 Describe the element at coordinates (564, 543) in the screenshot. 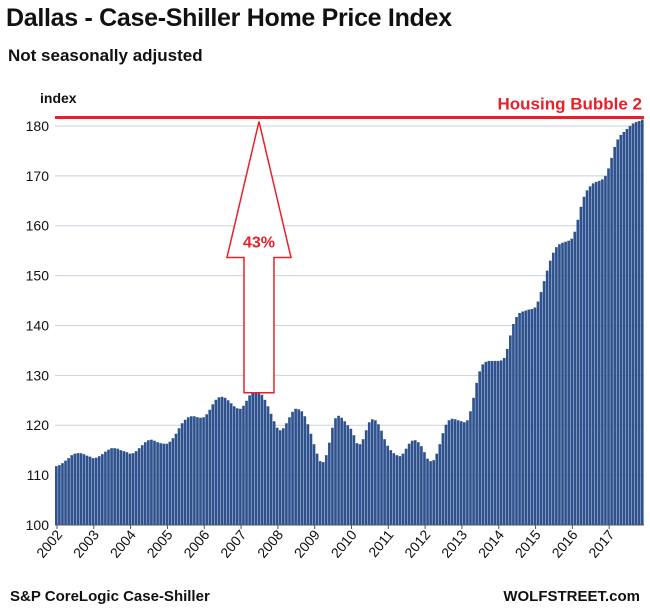

I see `x-tick-label: 2016` at that location.